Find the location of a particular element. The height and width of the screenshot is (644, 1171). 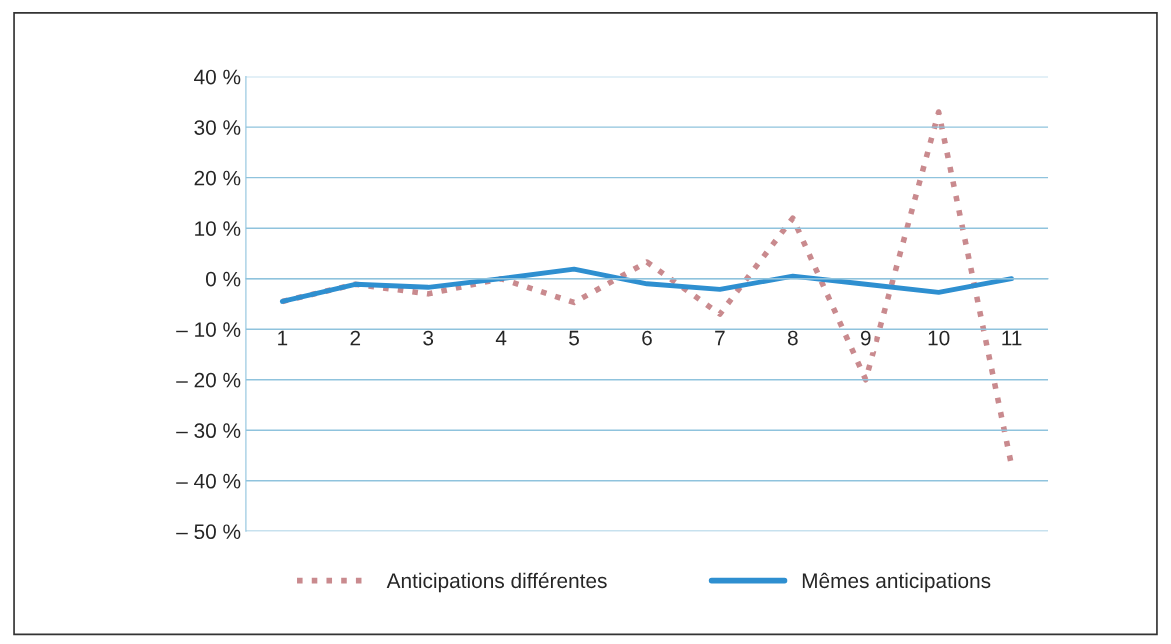

y-tick-label: – 10 % is located at coordinates (208, 329).